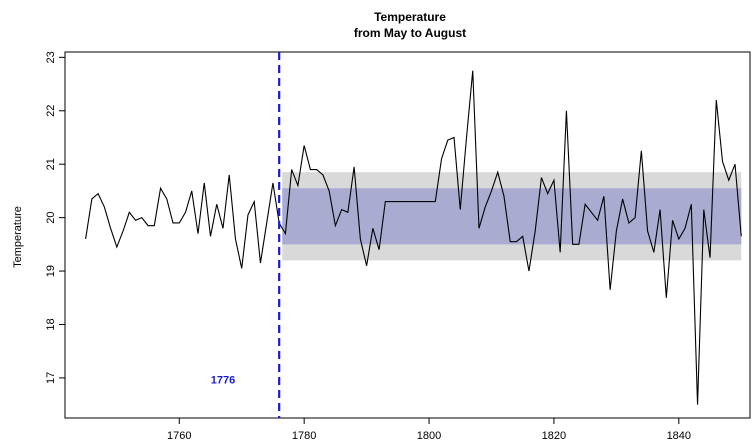 This screenshot has height=444, width=755. I want to click on x-tick-label: 1760, so click(179, 436).